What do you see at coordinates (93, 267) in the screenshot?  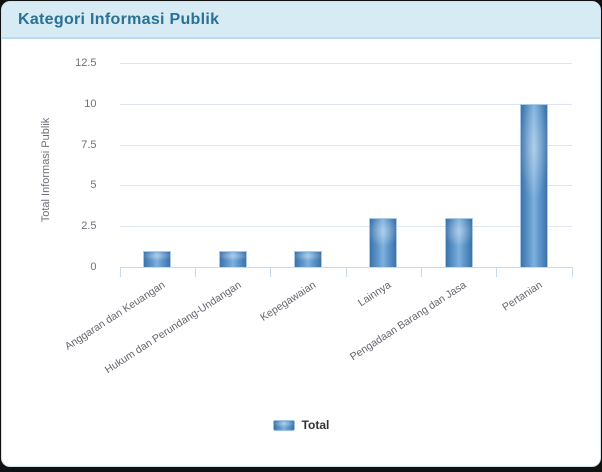 I see `y-axis-tick-label: 0` at bounding box center [93, 267].